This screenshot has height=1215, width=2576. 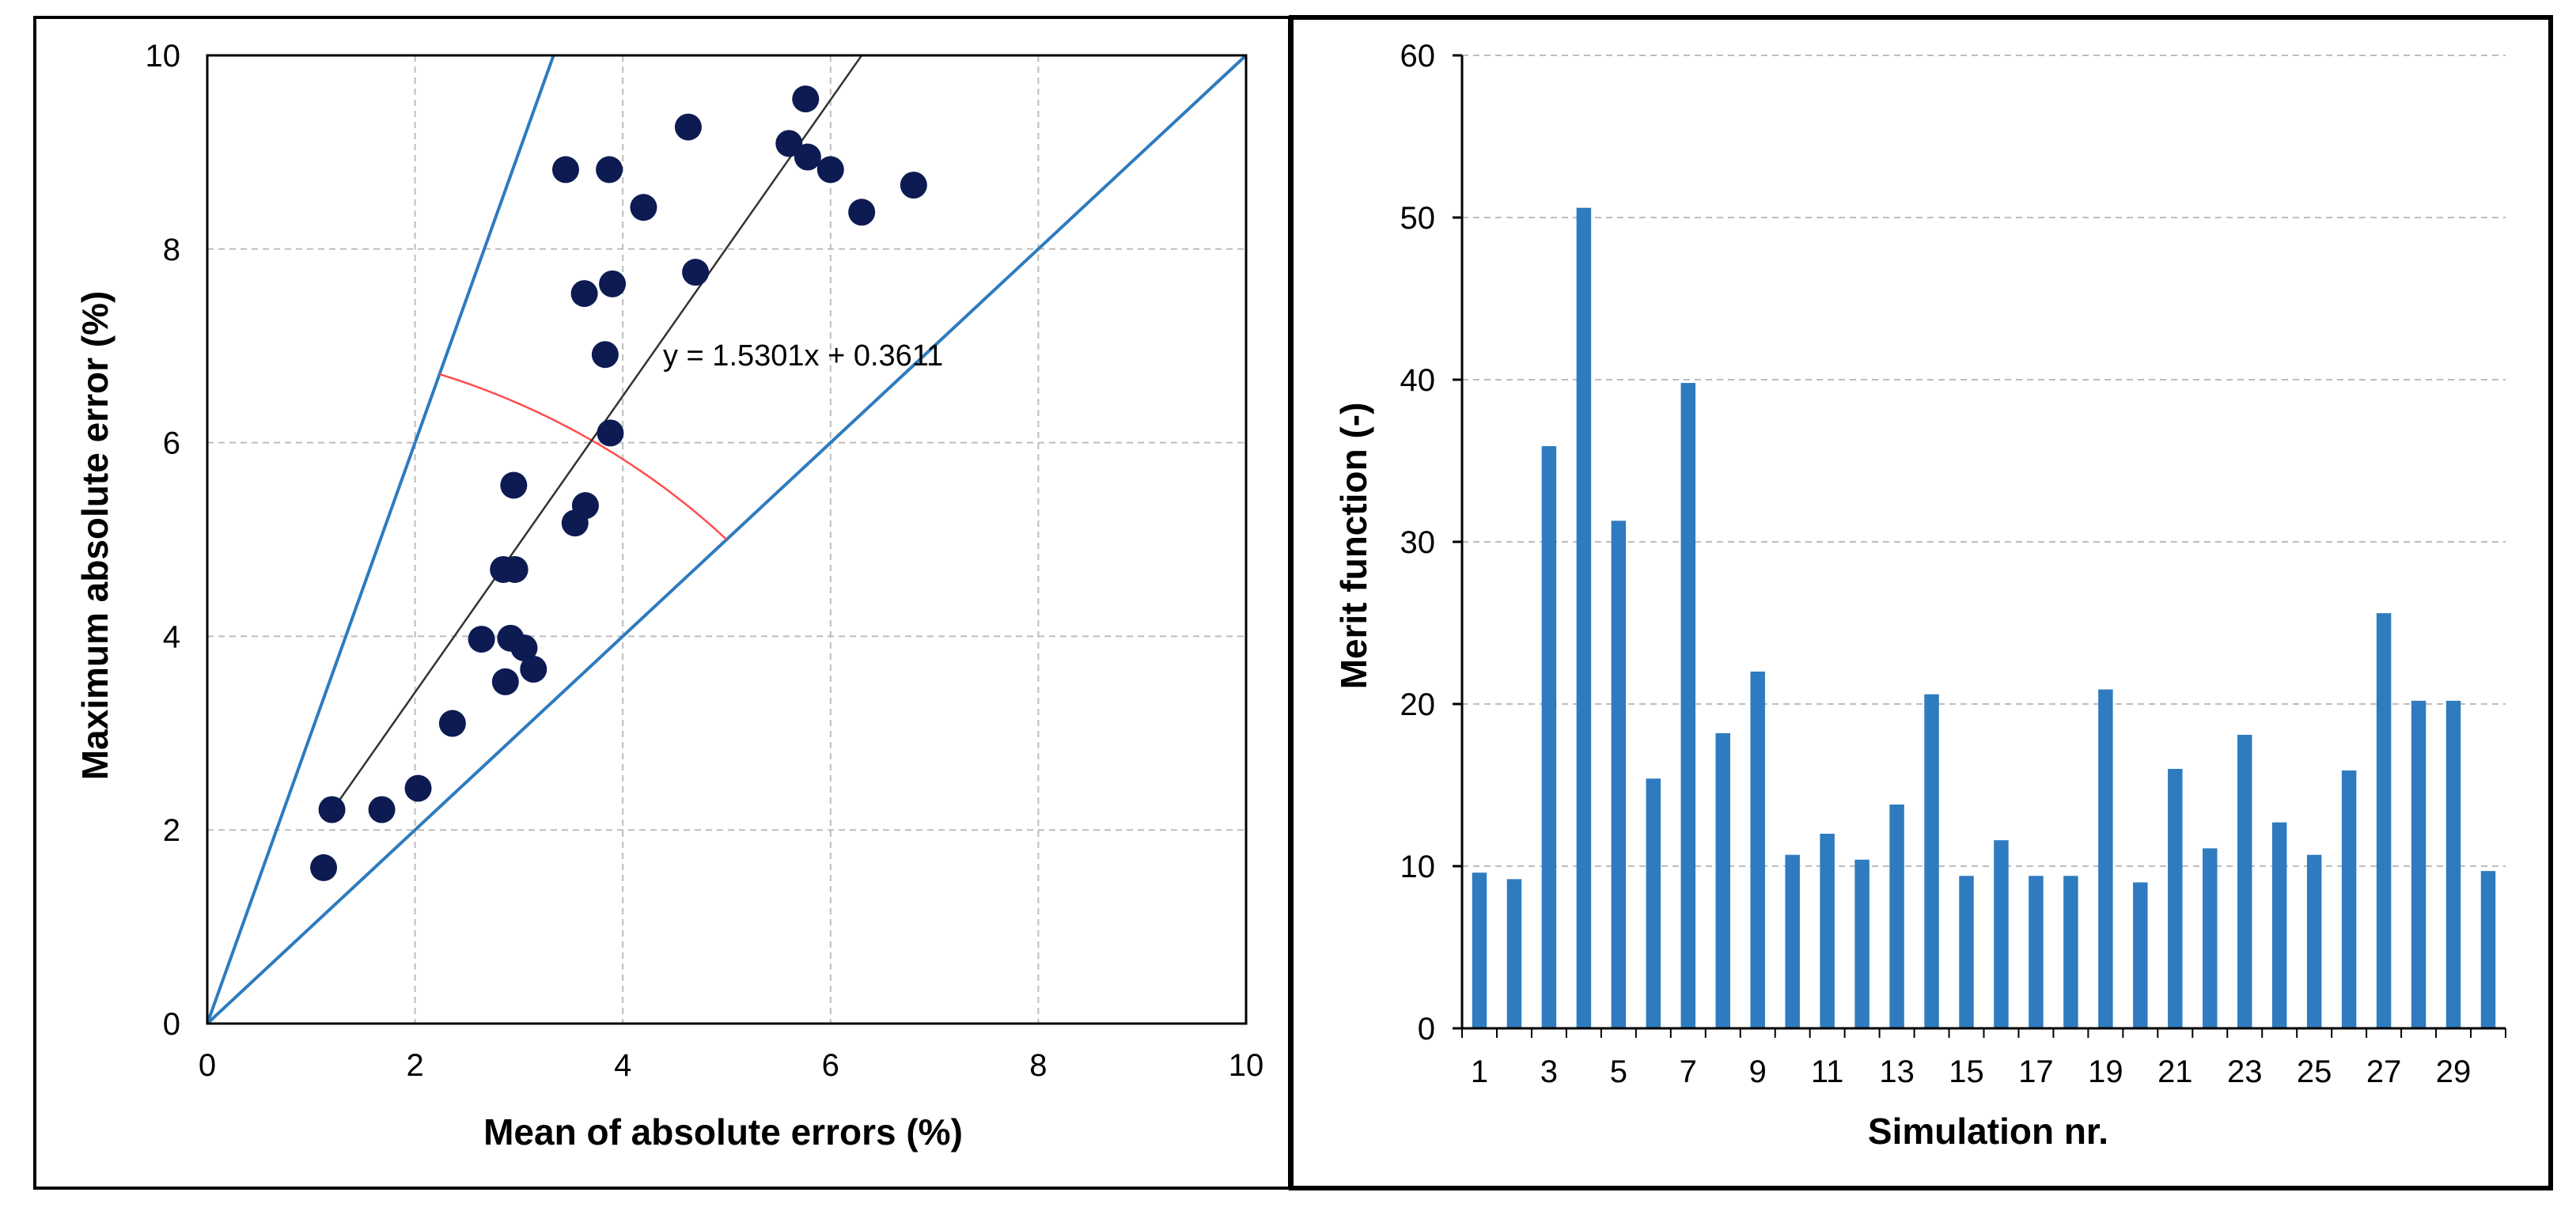 I want to click on bar-x-tick-label: 7, so click(x=1688, y=1071).